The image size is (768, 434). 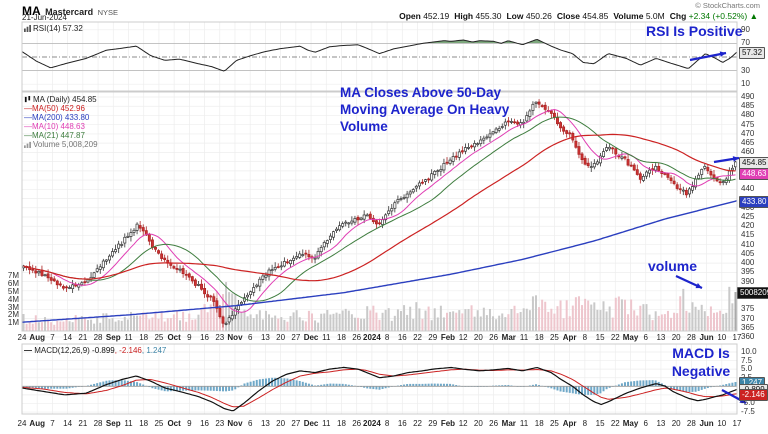 I want to click on date-label-1-11: 11, so click(x=128, y=423).